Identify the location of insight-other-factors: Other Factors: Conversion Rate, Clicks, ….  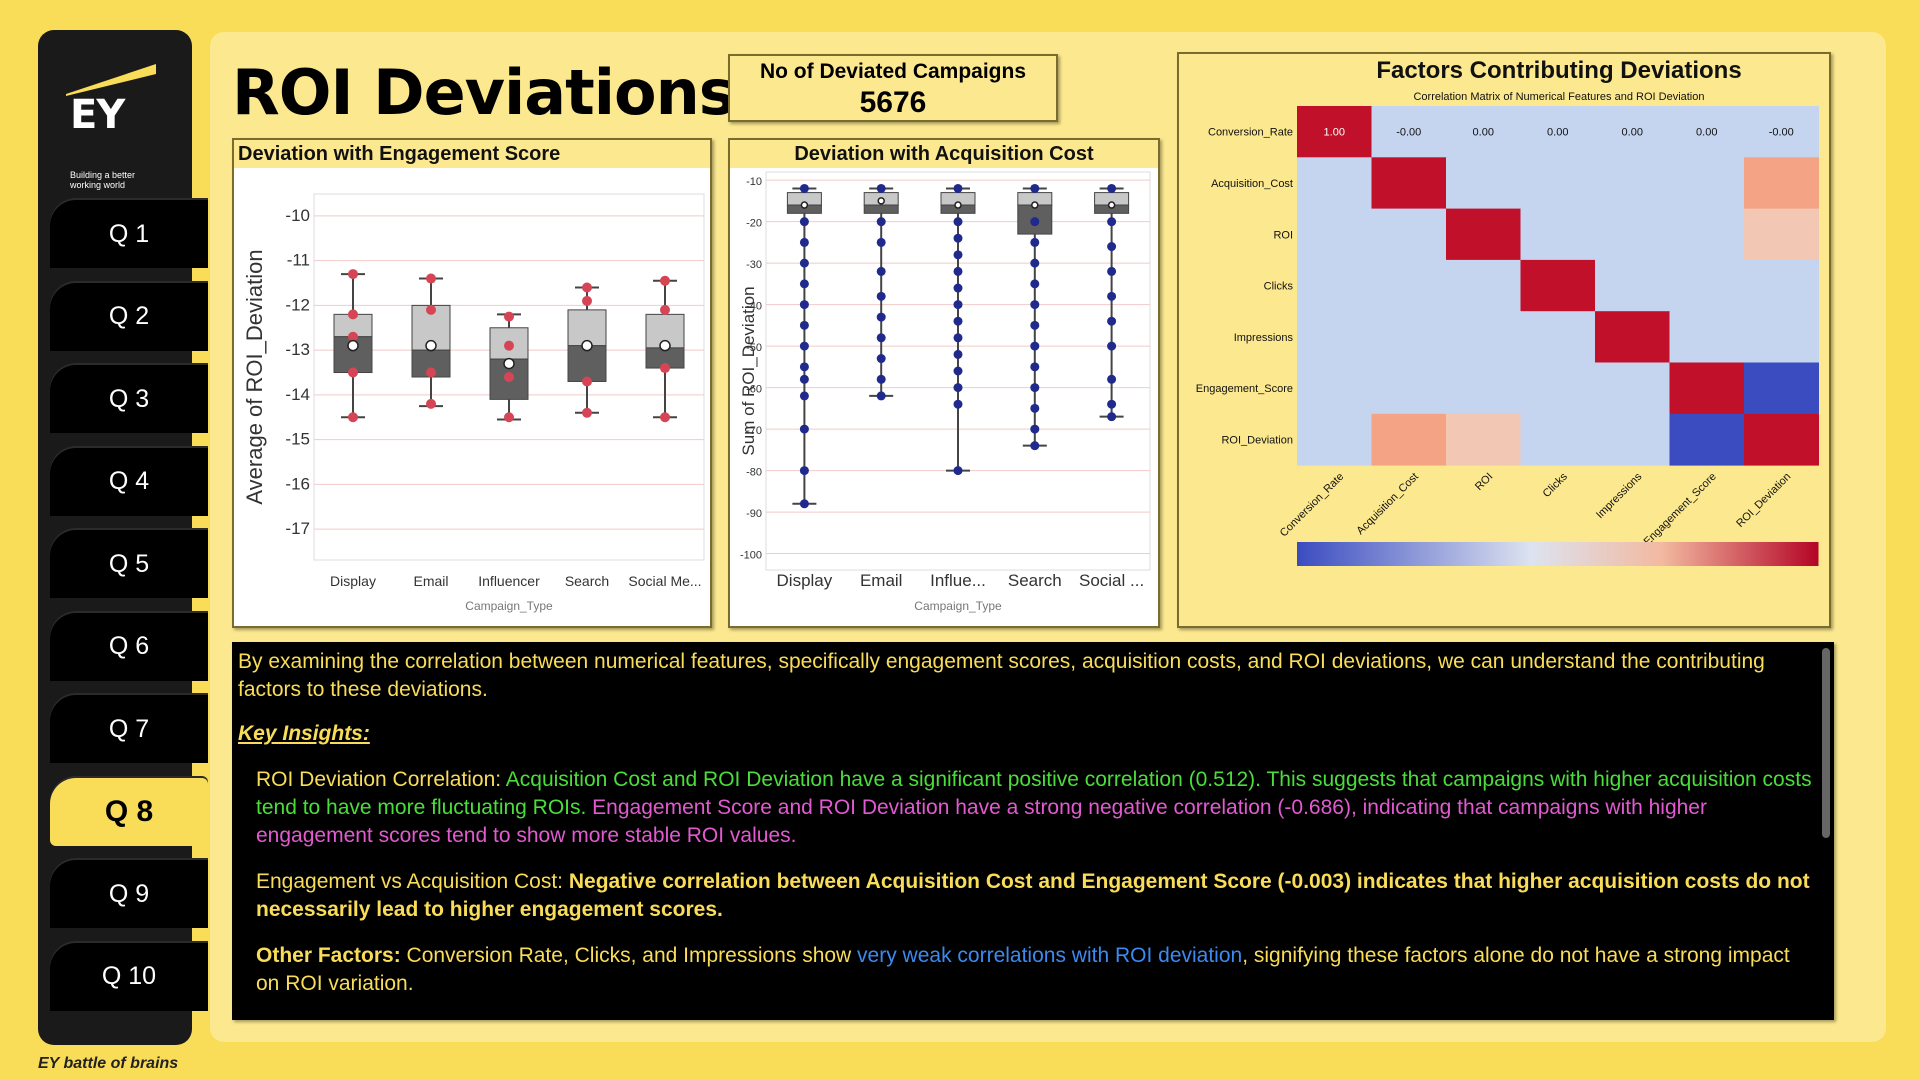
(1023, 969).